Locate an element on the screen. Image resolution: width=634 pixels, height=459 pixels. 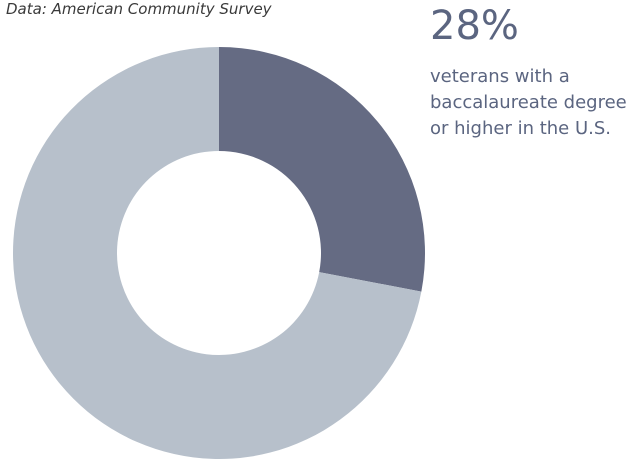
source-note: Data: American Community Survey is located at coordinates (139, 9).